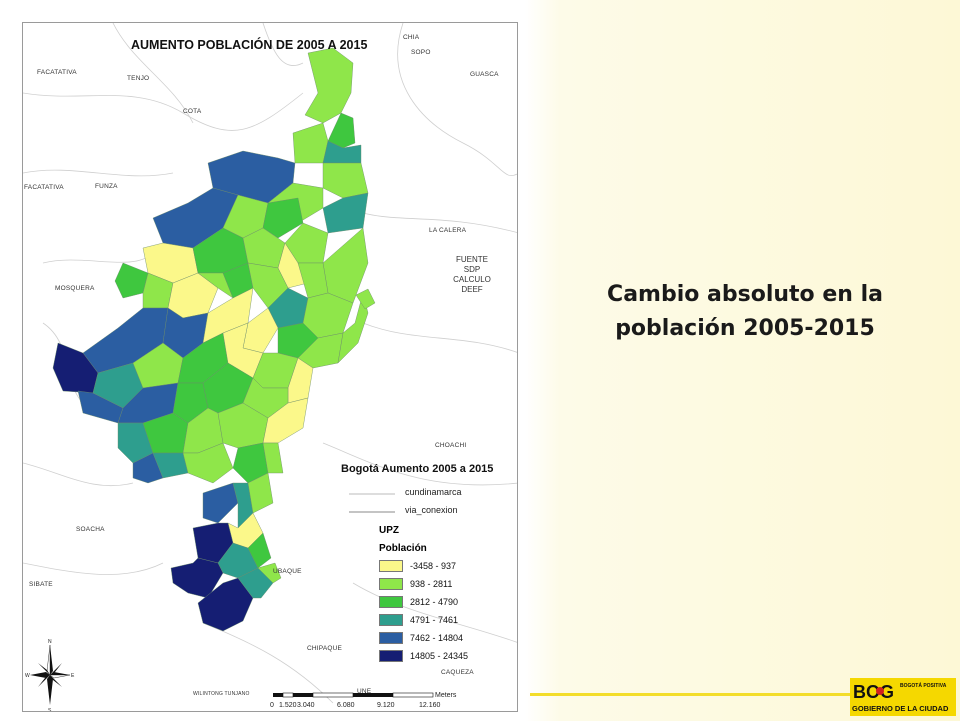  Describe the element at coordinates (288, 705) in the screenshot. I see `scale-tick: 1.520` at that location.